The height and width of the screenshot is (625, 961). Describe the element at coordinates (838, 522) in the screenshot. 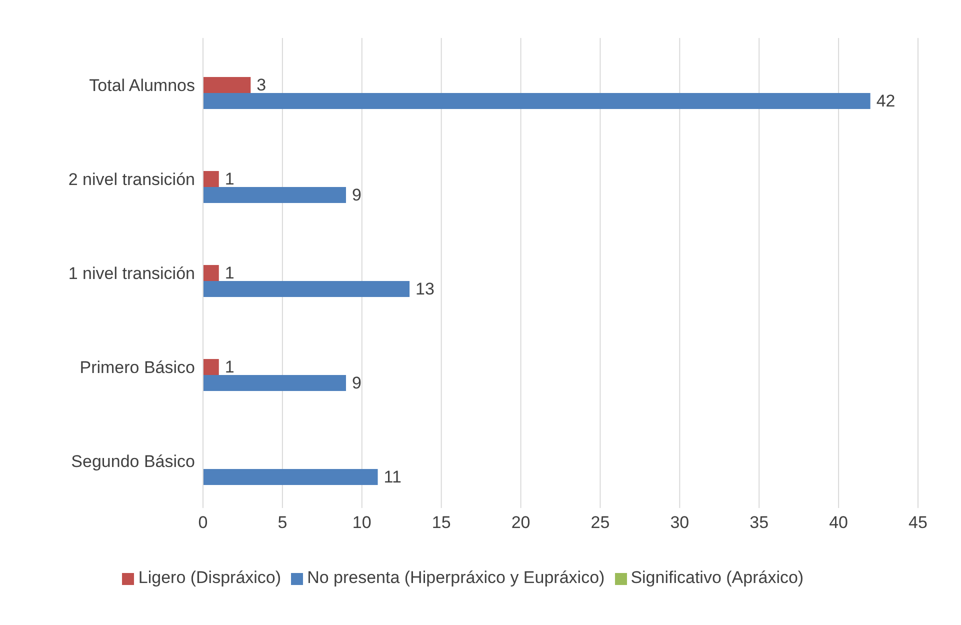

I see `x-tick-label: 40` at that location.